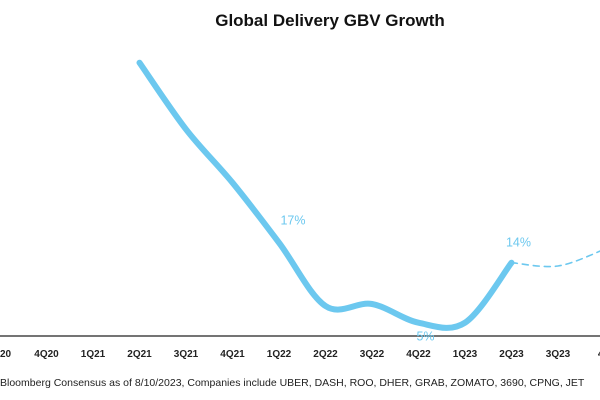 This screenshot has height=400, width=600. I want to click on x-tick-label-4Q21: 4Q21, so click(232, 354).